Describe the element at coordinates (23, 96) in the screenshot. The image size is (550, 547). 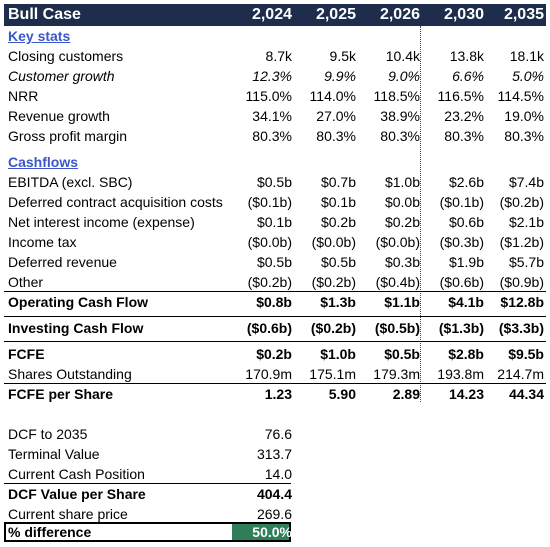
I see `row-label: NRR` at that location.